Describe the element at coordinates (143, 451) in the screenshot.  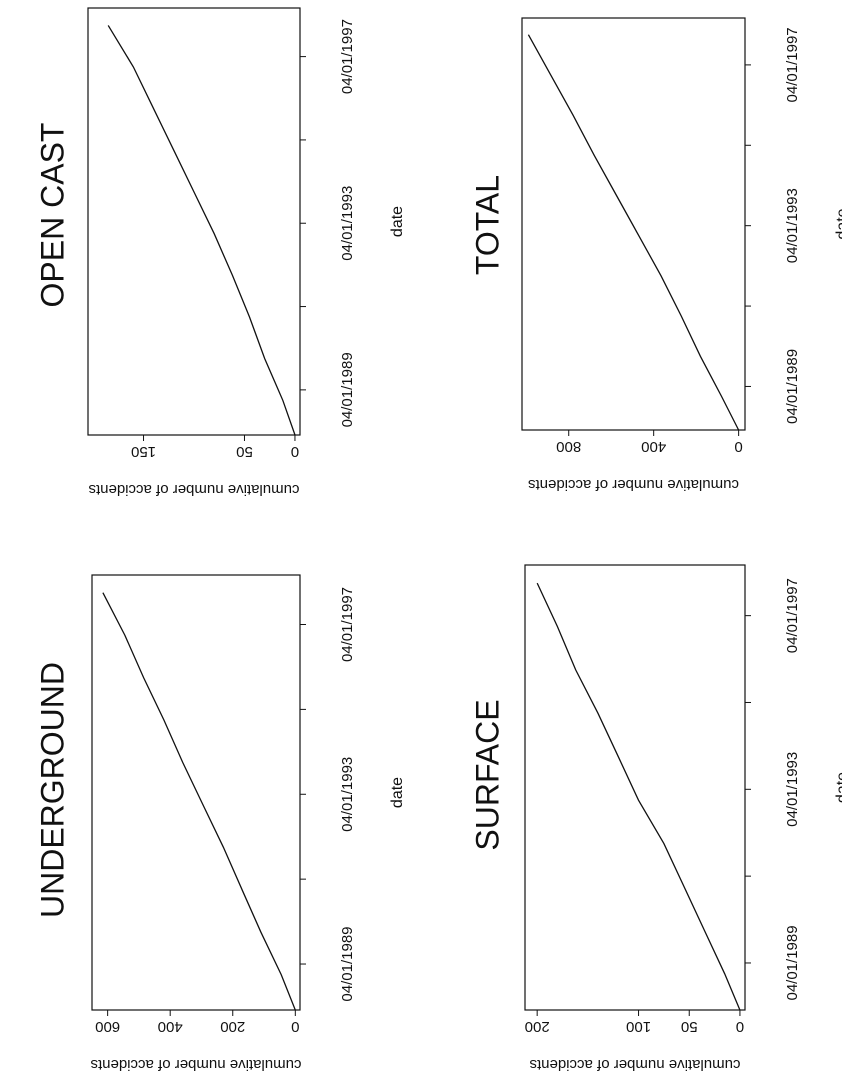
I see `y-tick-label: 150` at that location.